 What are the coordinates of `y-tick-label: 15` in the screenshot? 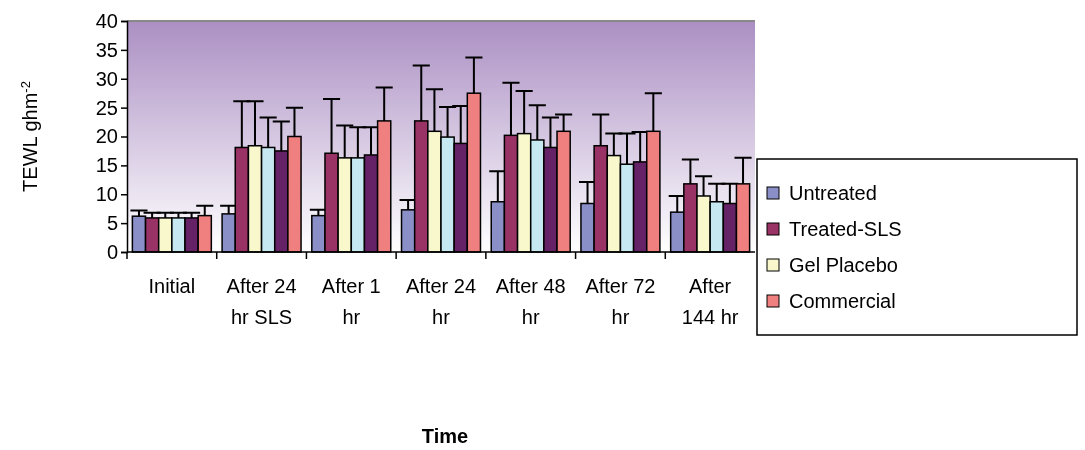 It's located at (106, 165).